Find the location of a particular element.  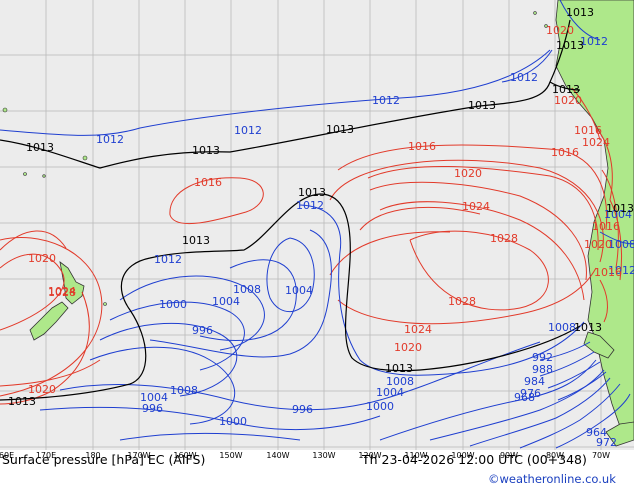

lon-label: 80W is located at coordinates (555, 455).